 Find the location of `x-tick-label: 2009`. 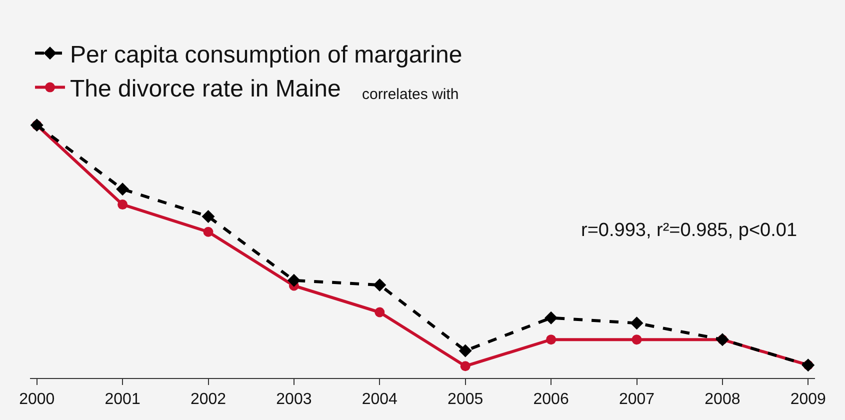

x-tick-label: 2009 is located at coordinates (808, 399).